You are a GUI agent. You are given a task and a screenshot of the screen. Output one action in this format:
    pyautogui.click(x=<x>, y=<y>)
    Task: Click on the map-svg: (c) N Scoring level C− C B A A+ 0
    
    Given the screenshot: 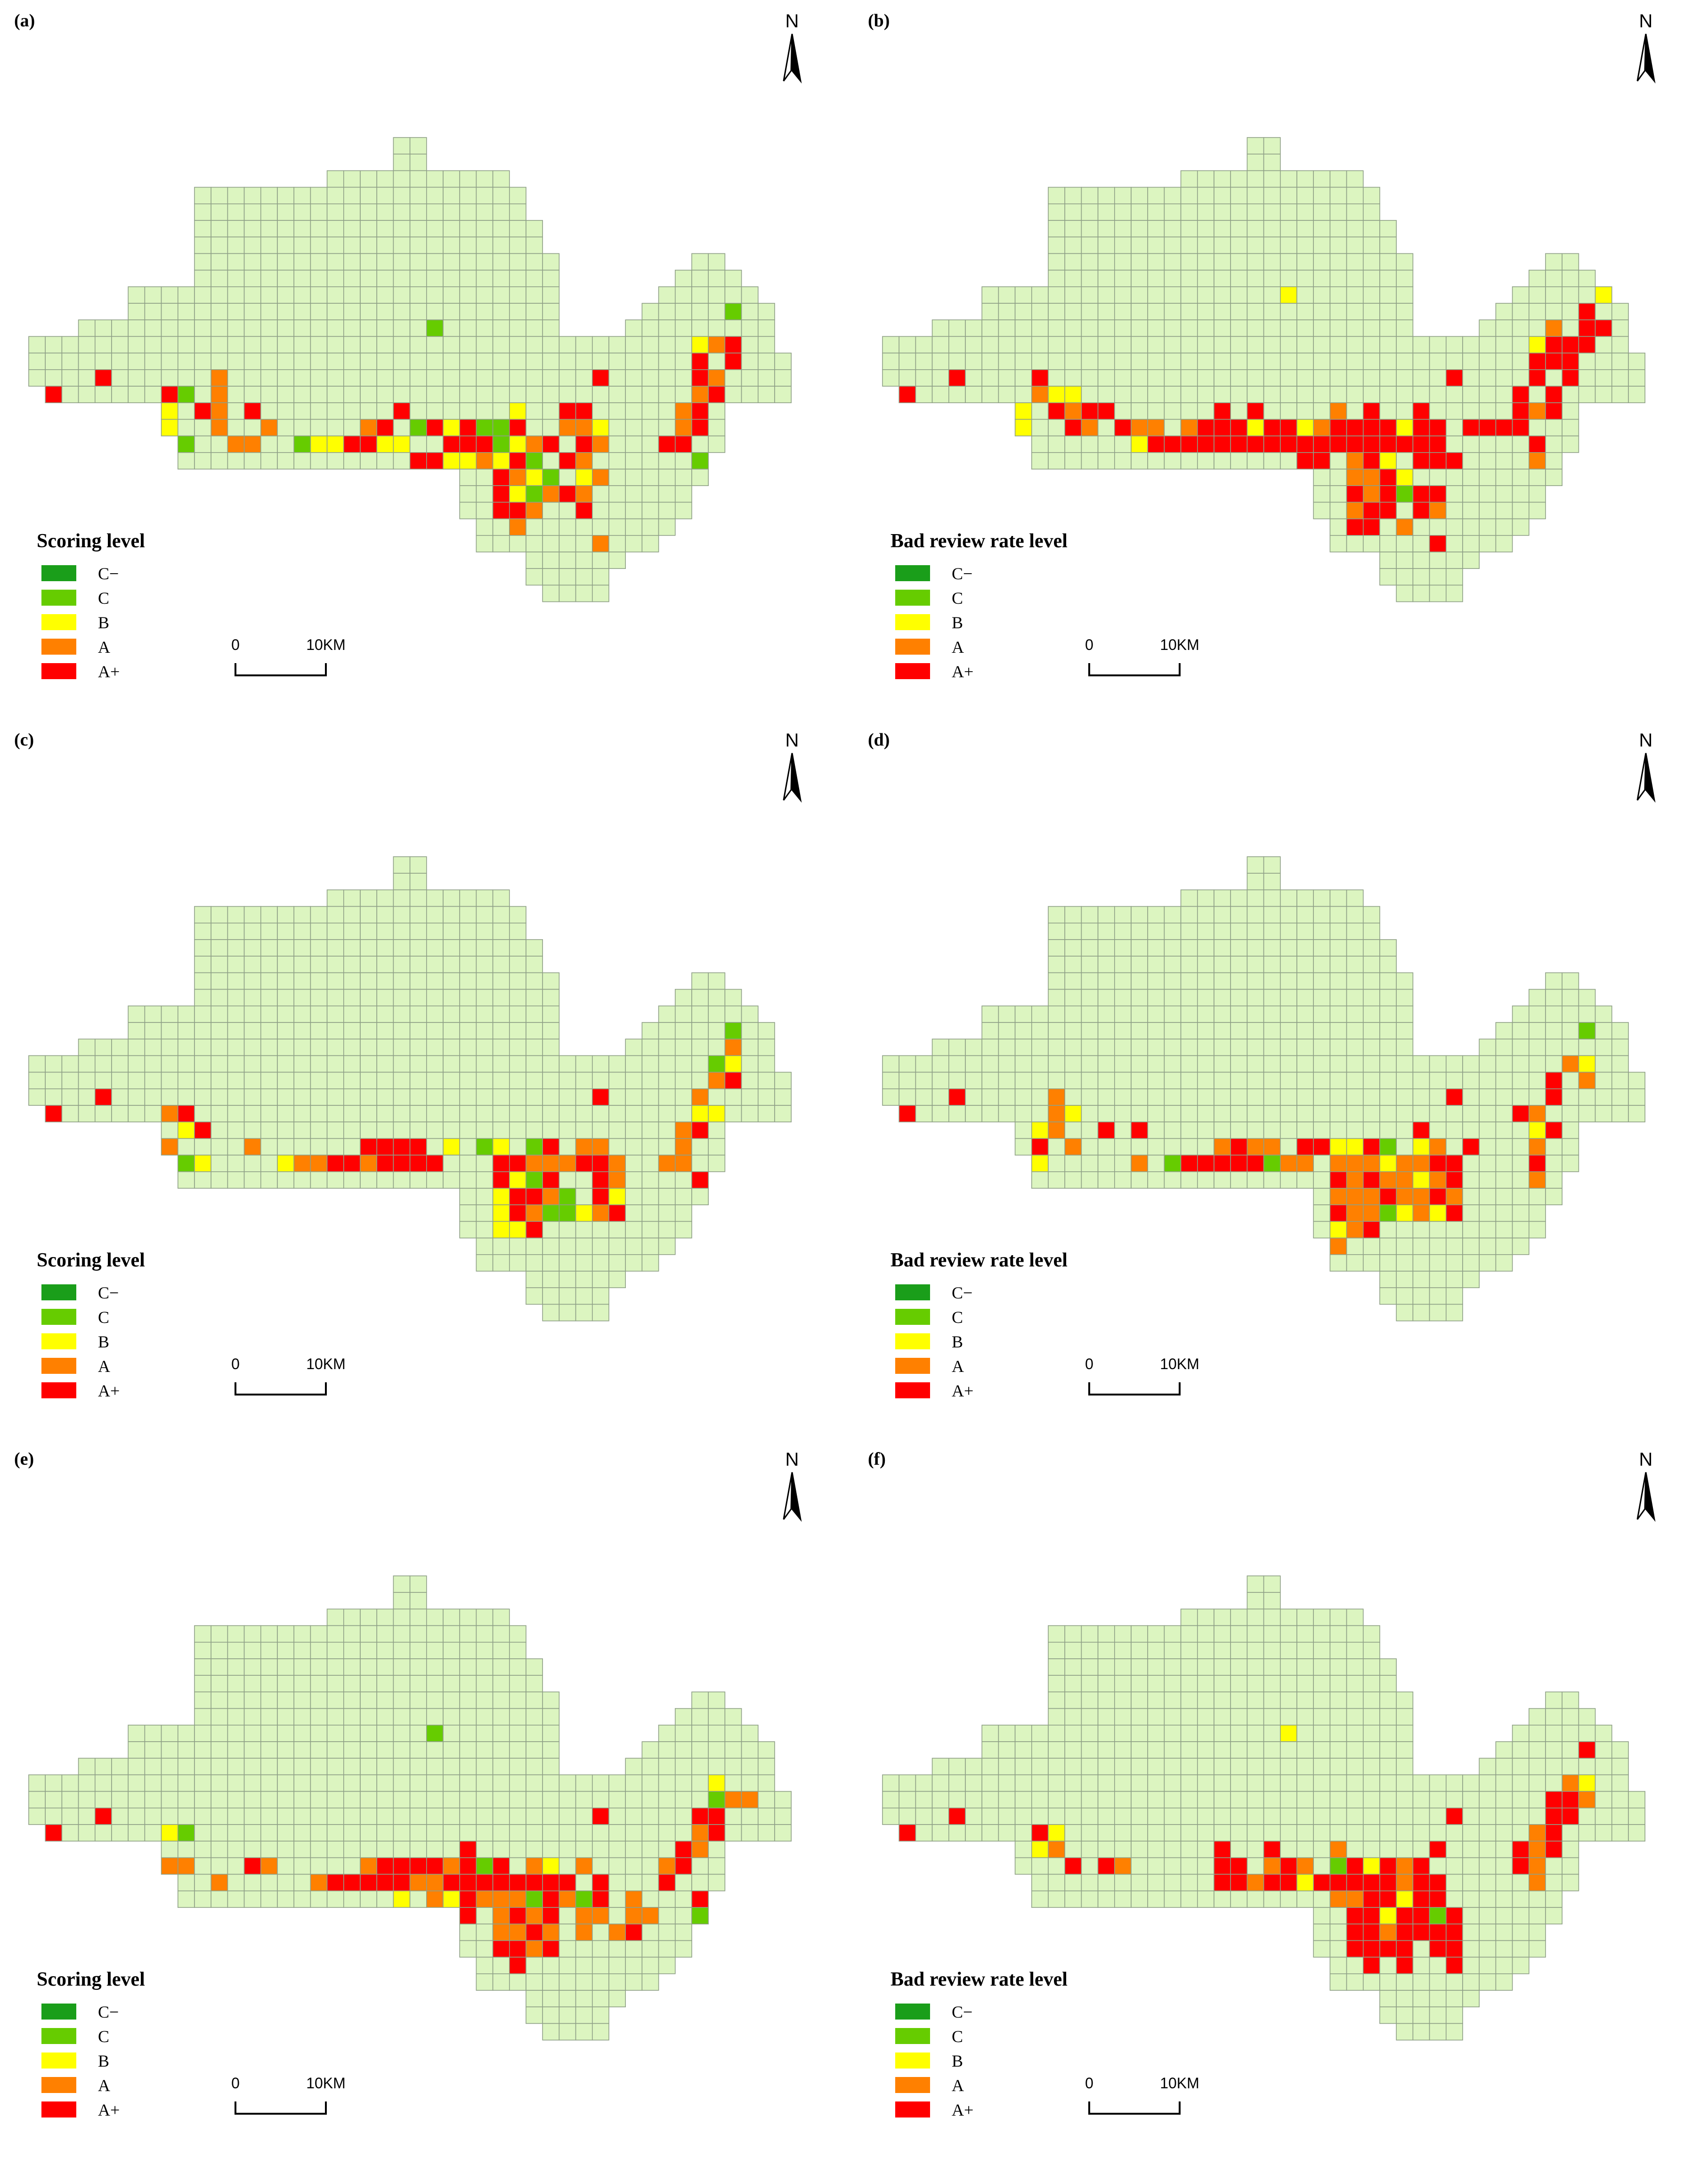 What is the action you would take?
    pyautogui.click(x=408, y=1065)
    